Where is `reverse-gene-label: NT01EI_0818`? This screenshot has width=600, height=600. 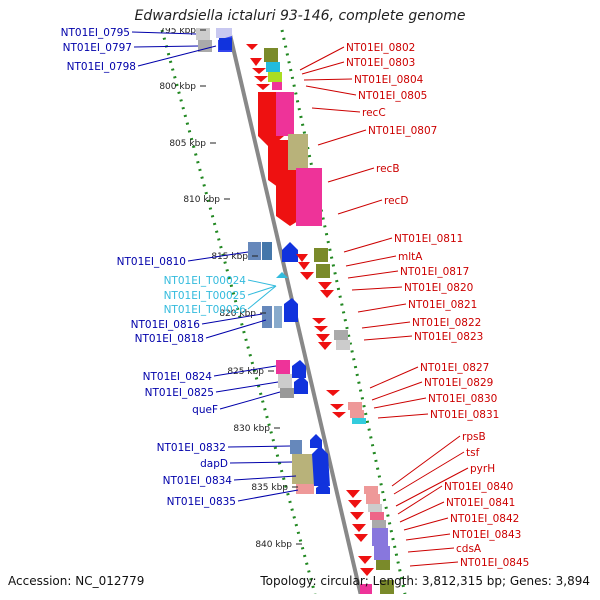 reverse-gene-label: NT01EI_0818 is located at coordinates (169, 339).